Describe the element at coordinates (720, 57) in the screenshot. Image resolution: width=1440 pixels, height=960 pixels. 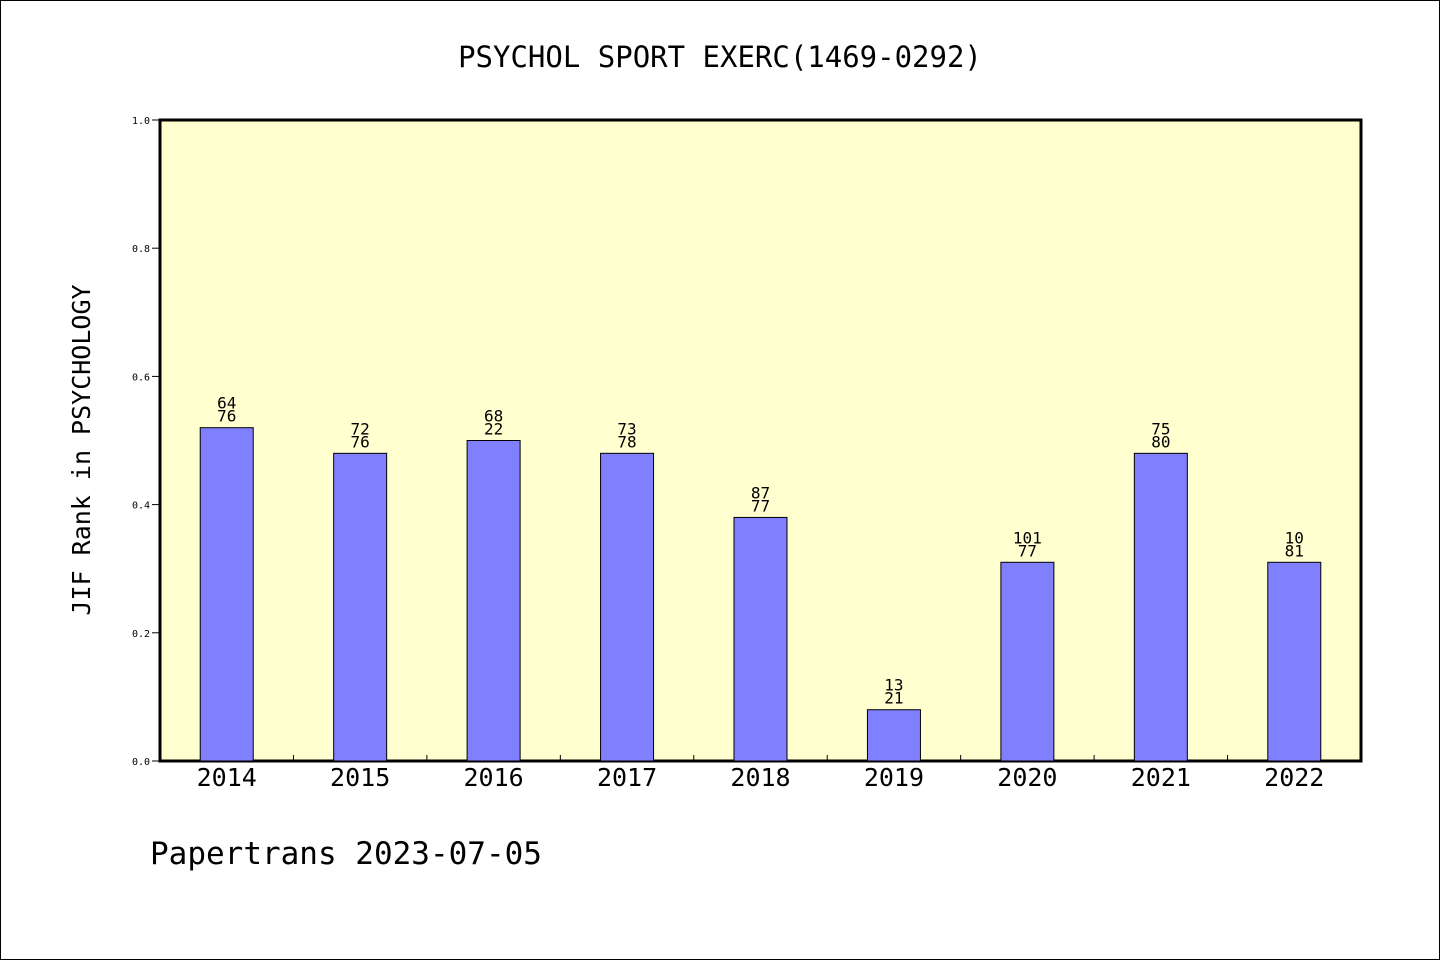
I see `chart-title: PSYCHOL SPORT EXERC(1469-0292)` at that location.